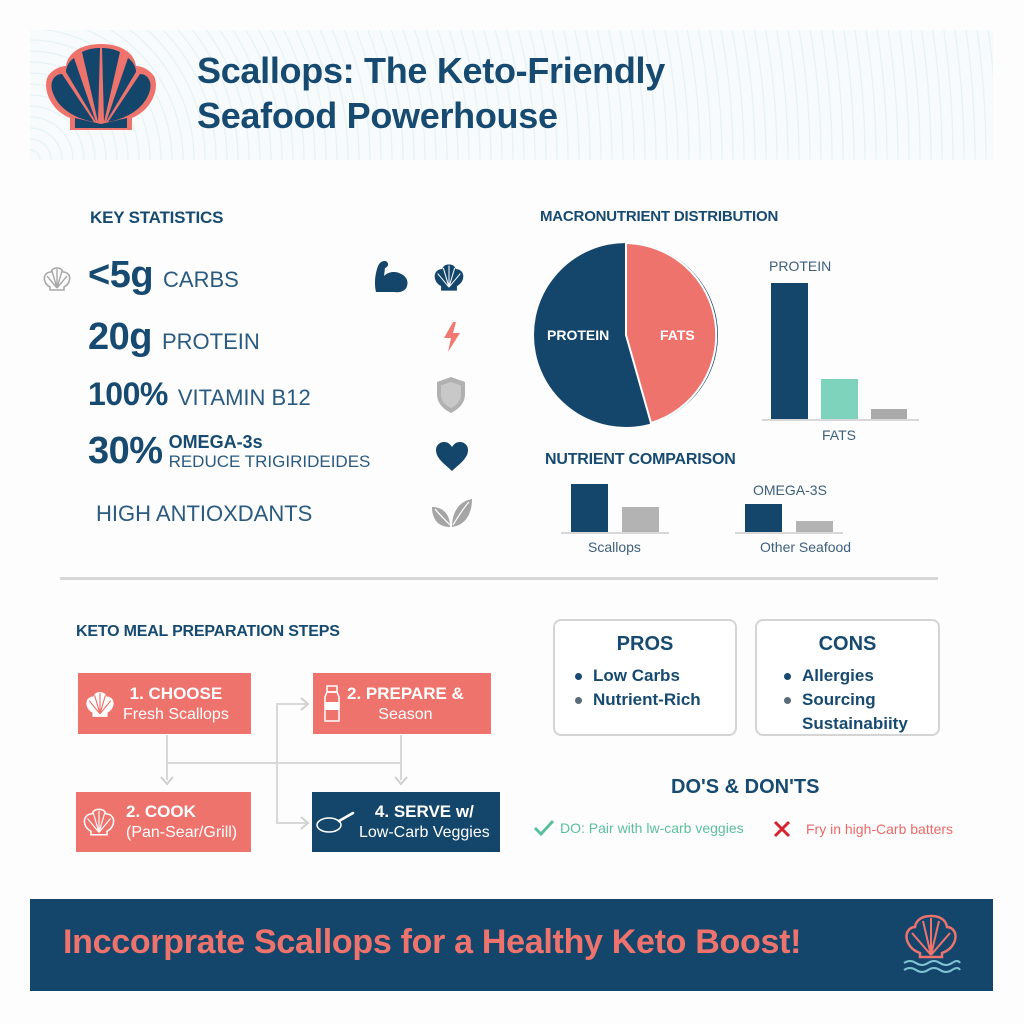 The image size is (1024, 1024). What do you see at coordinates (789, 518) in the screenshot?
I see `comparison-group-other-seafood` at bounding box center [789, 518].